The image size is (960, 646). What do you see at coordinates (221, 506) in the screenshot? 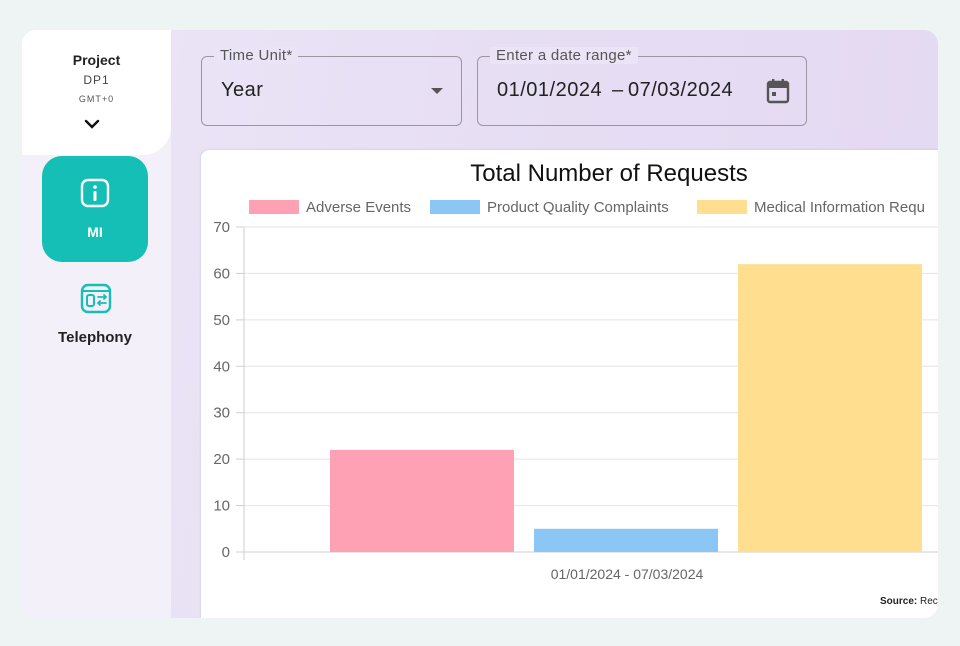
I see `y-tick-label: 10` at bounding box center [221, 506].